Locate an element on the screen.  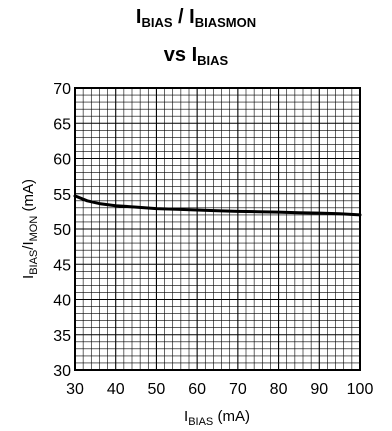
series-group is located at coordinates (217, 205).